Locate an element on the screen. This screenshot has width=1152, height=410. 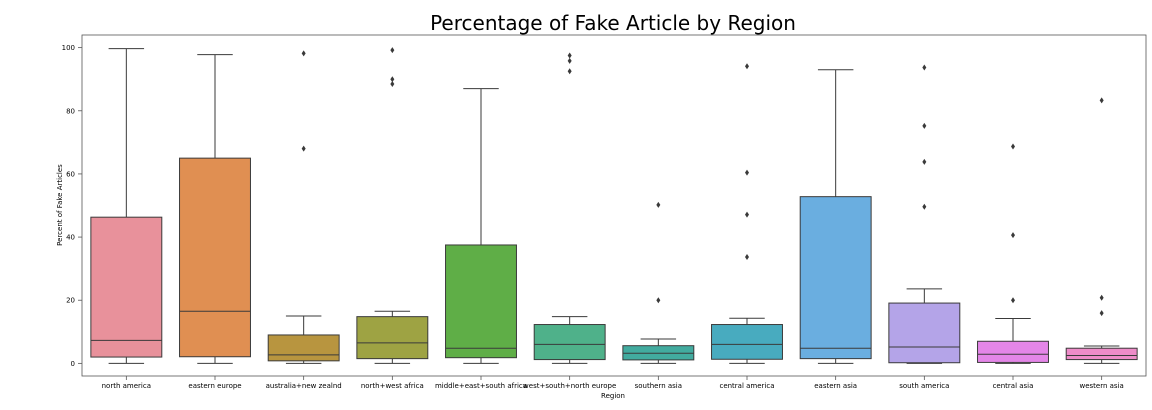
y-tick-label: 60 is located at coordinates (70, 174).